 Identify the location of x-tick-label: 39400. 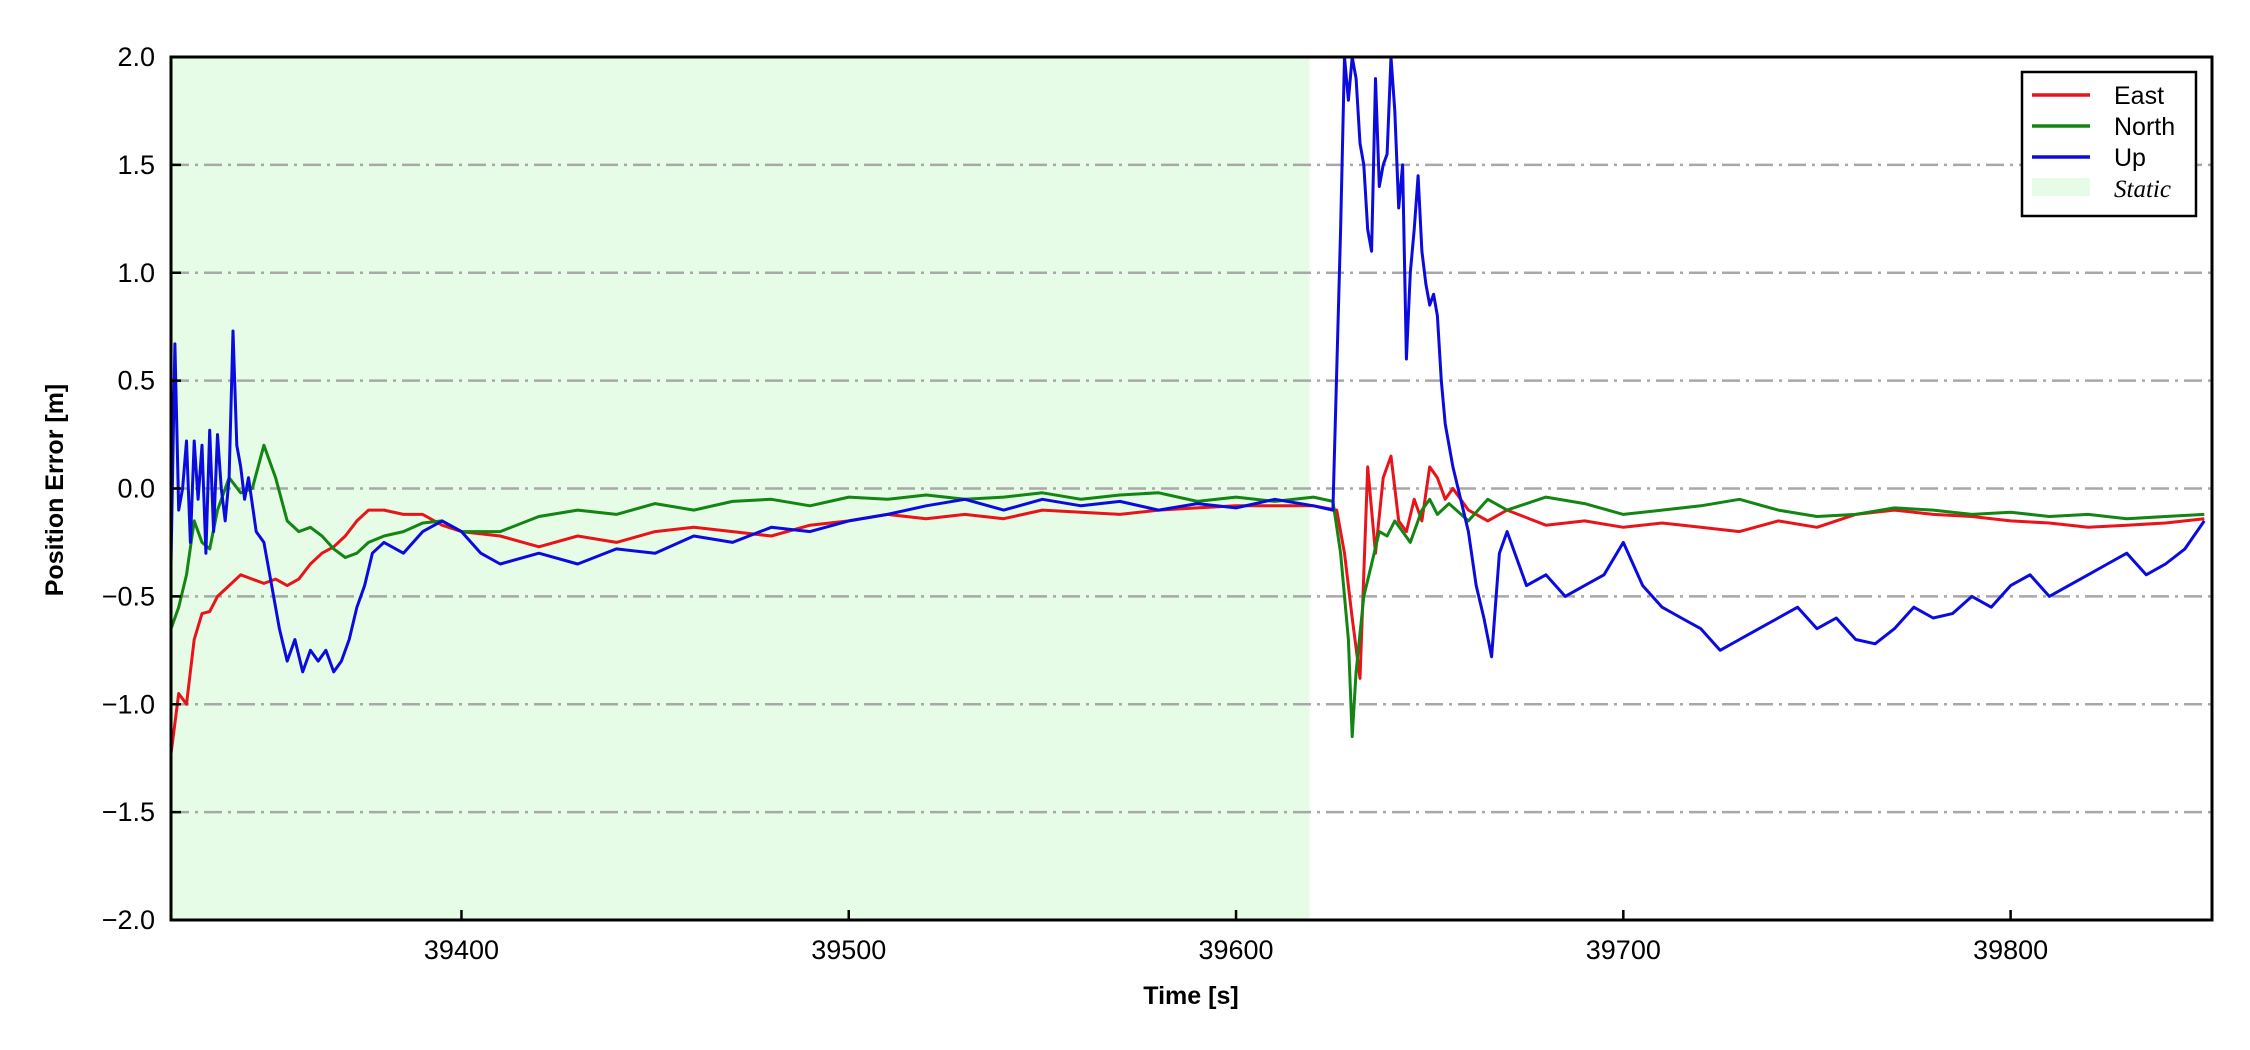
(461, 950).